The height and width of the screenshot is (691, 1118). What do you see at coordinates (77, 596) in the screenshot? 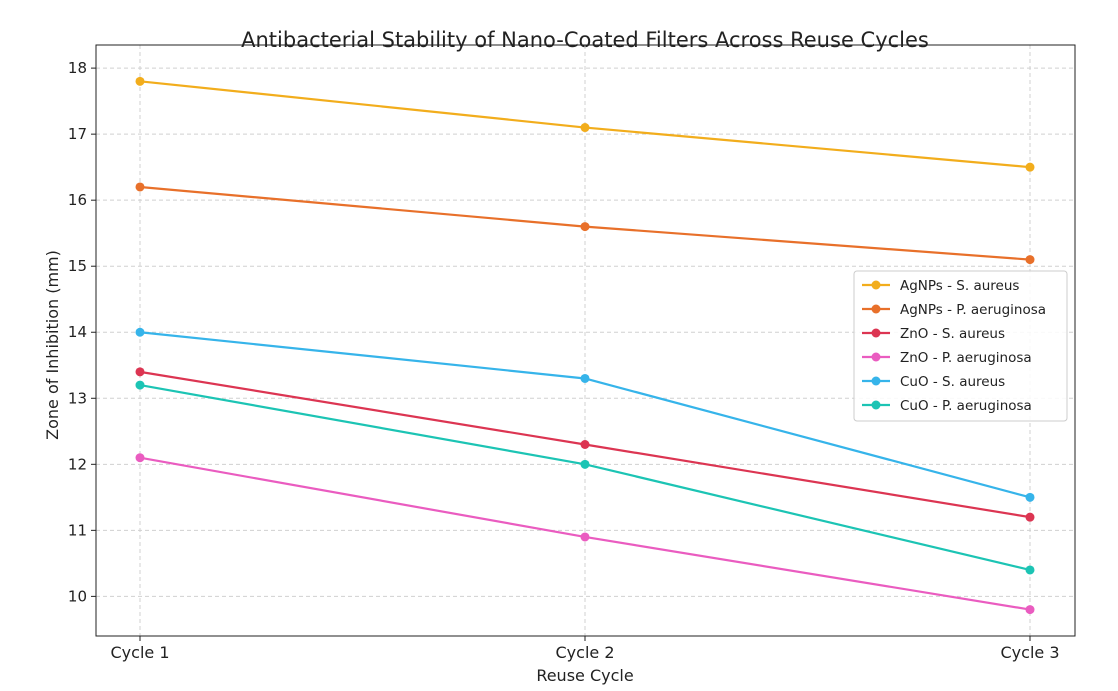
I see `y-tick-label: 10` at bounding box center [77, 596].